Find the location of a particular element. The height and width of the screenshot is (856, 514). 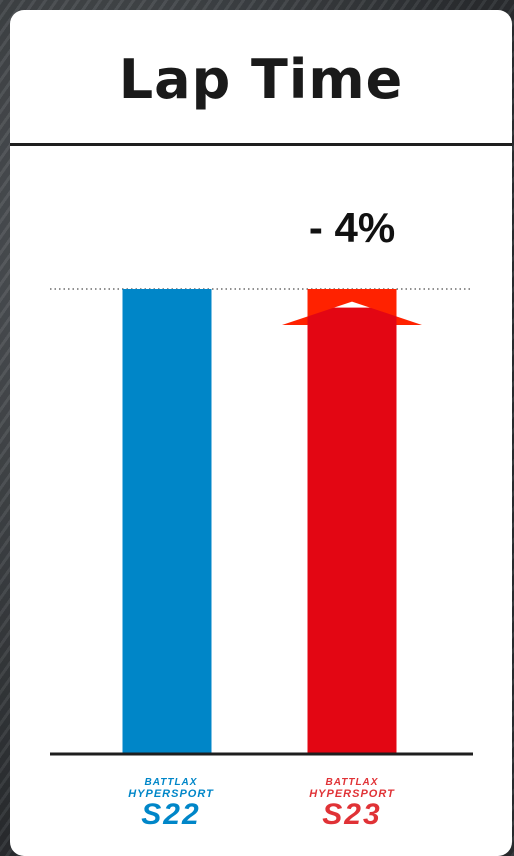

reduction-arrow is located at coordinates (352, 307).